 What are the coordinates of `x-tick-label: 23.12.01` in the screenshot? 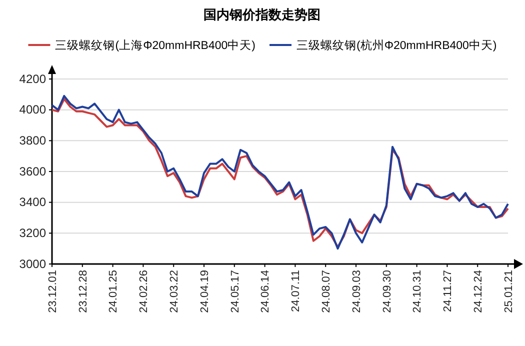 It's located at (52, 291).